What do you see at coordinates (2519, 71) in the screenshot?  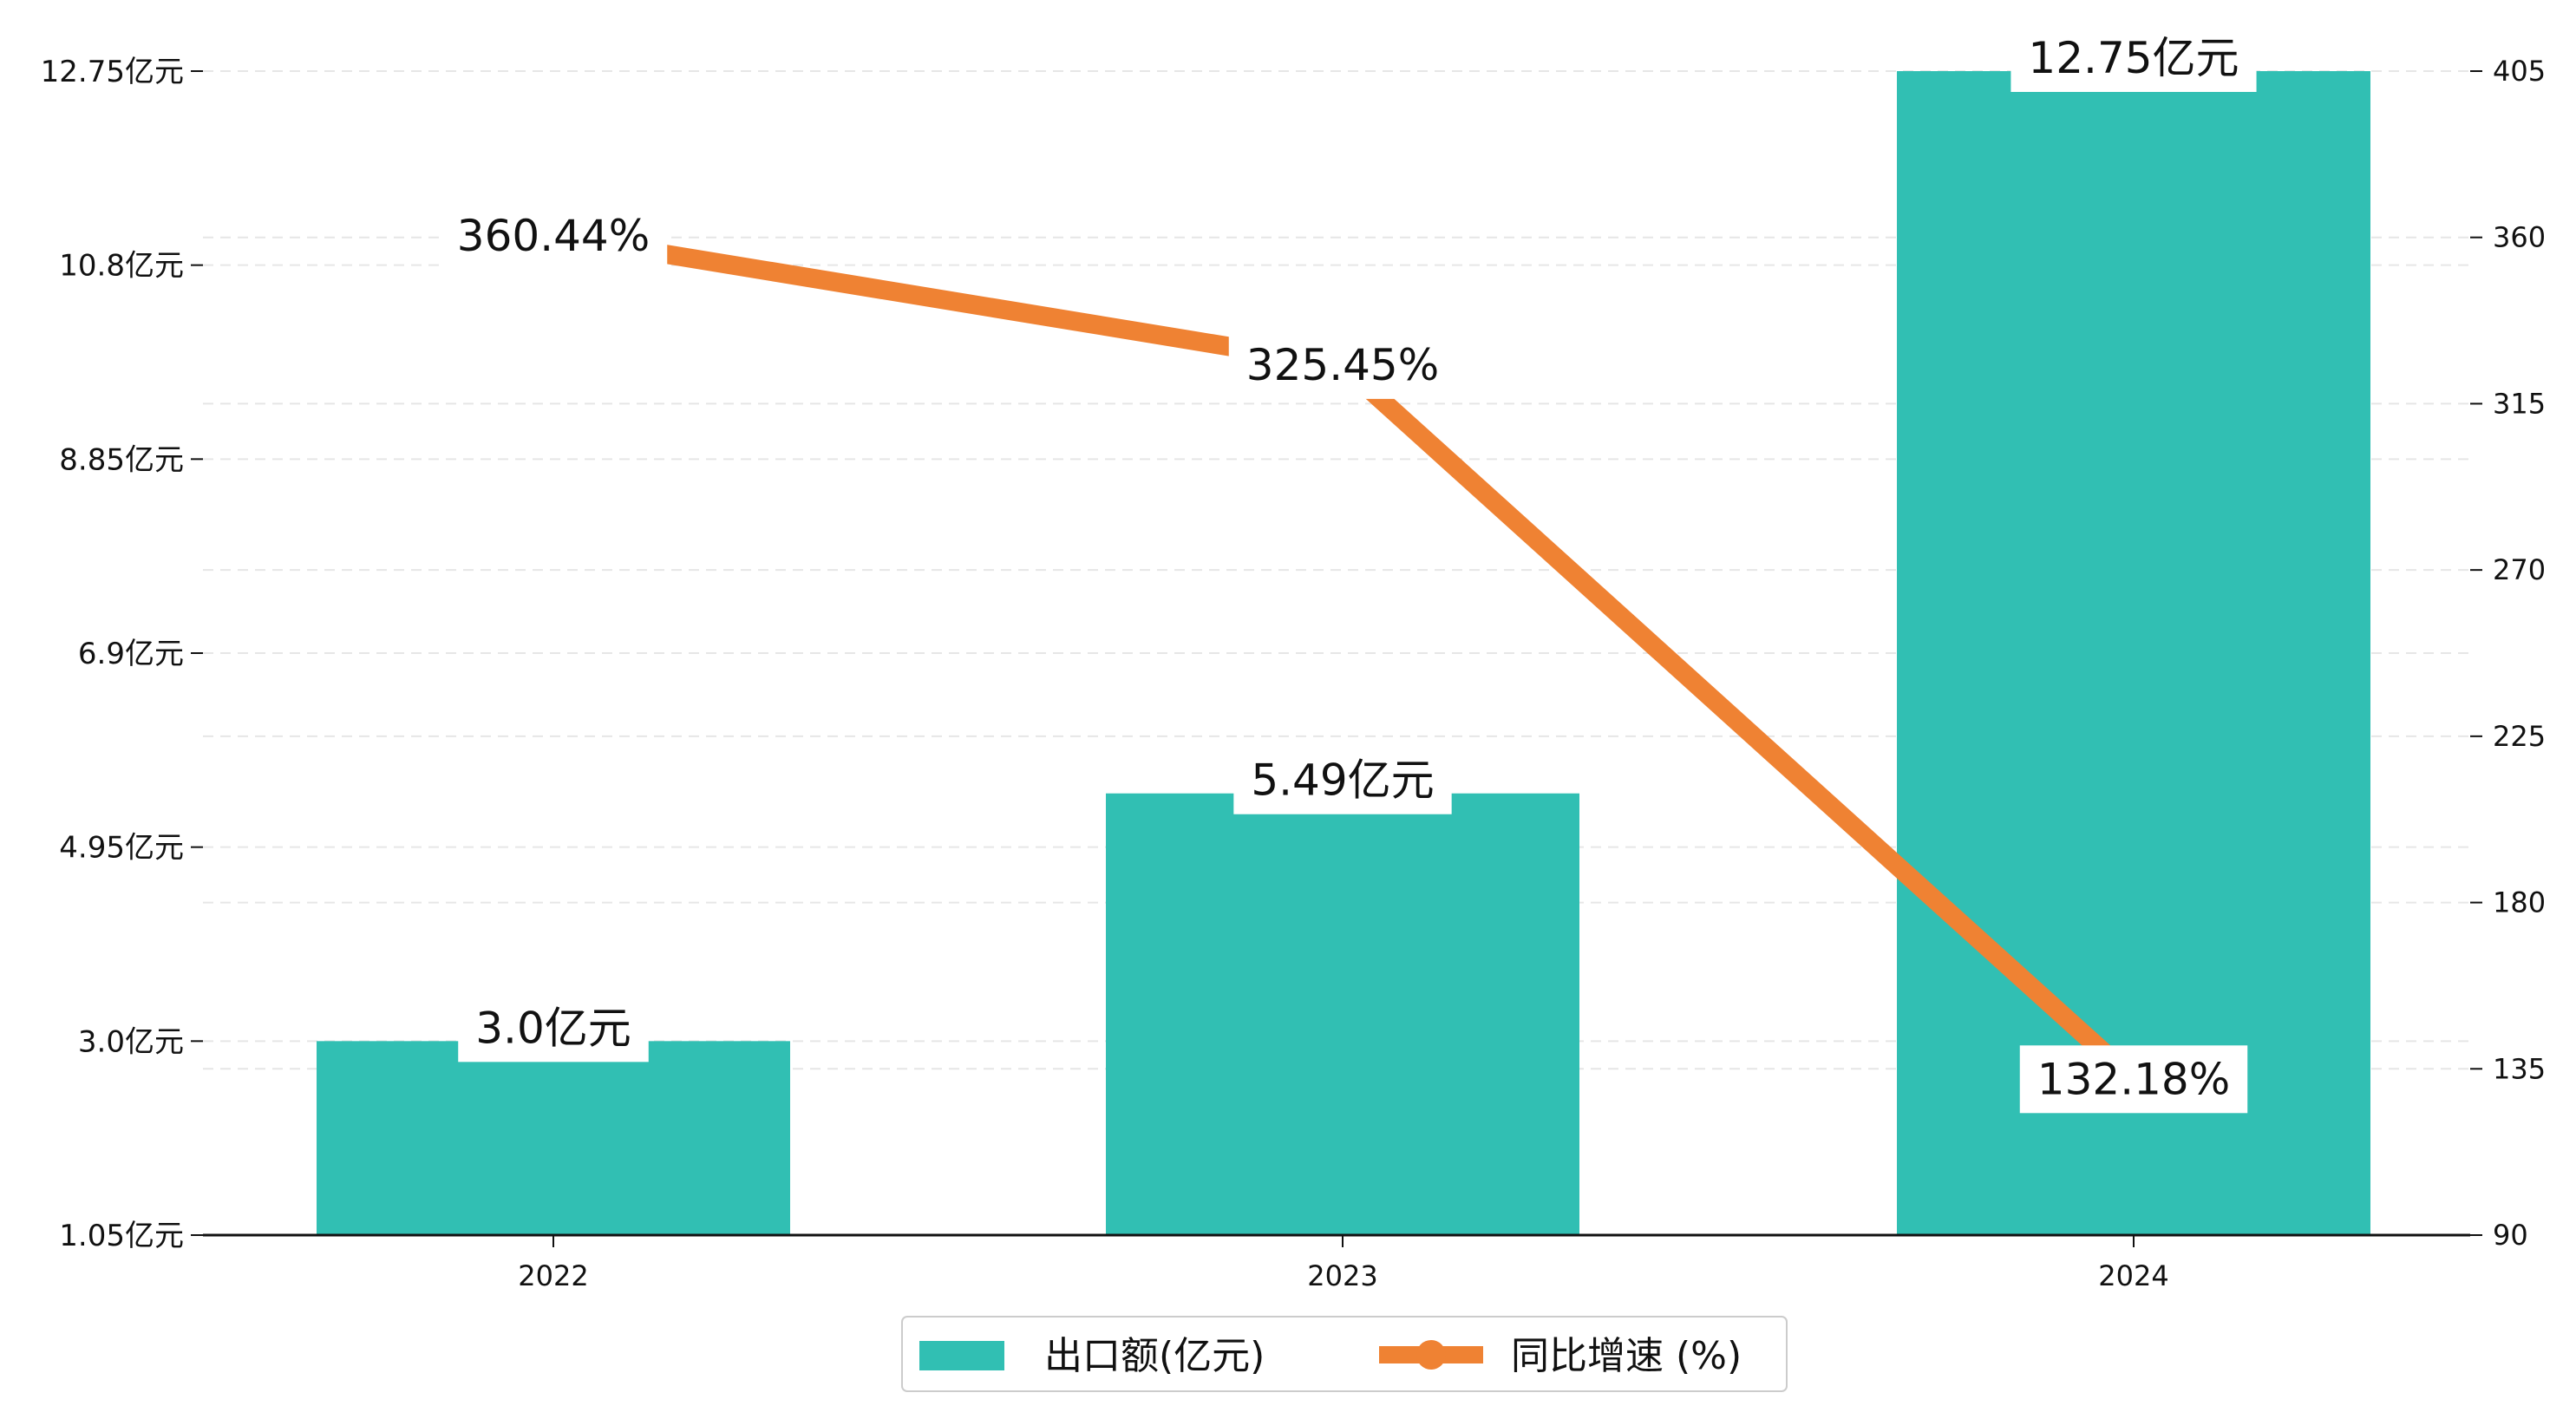 I see `right-tick-label: 405` at bounding box center [2519, 71].